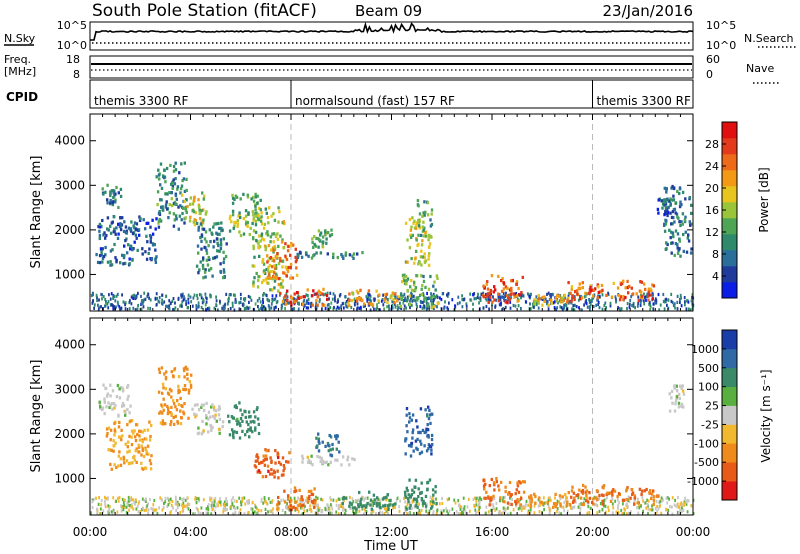 The height and width of the screenshot is (554, 800). I want to click on y-tick-label: 1000, so click(69, 478).